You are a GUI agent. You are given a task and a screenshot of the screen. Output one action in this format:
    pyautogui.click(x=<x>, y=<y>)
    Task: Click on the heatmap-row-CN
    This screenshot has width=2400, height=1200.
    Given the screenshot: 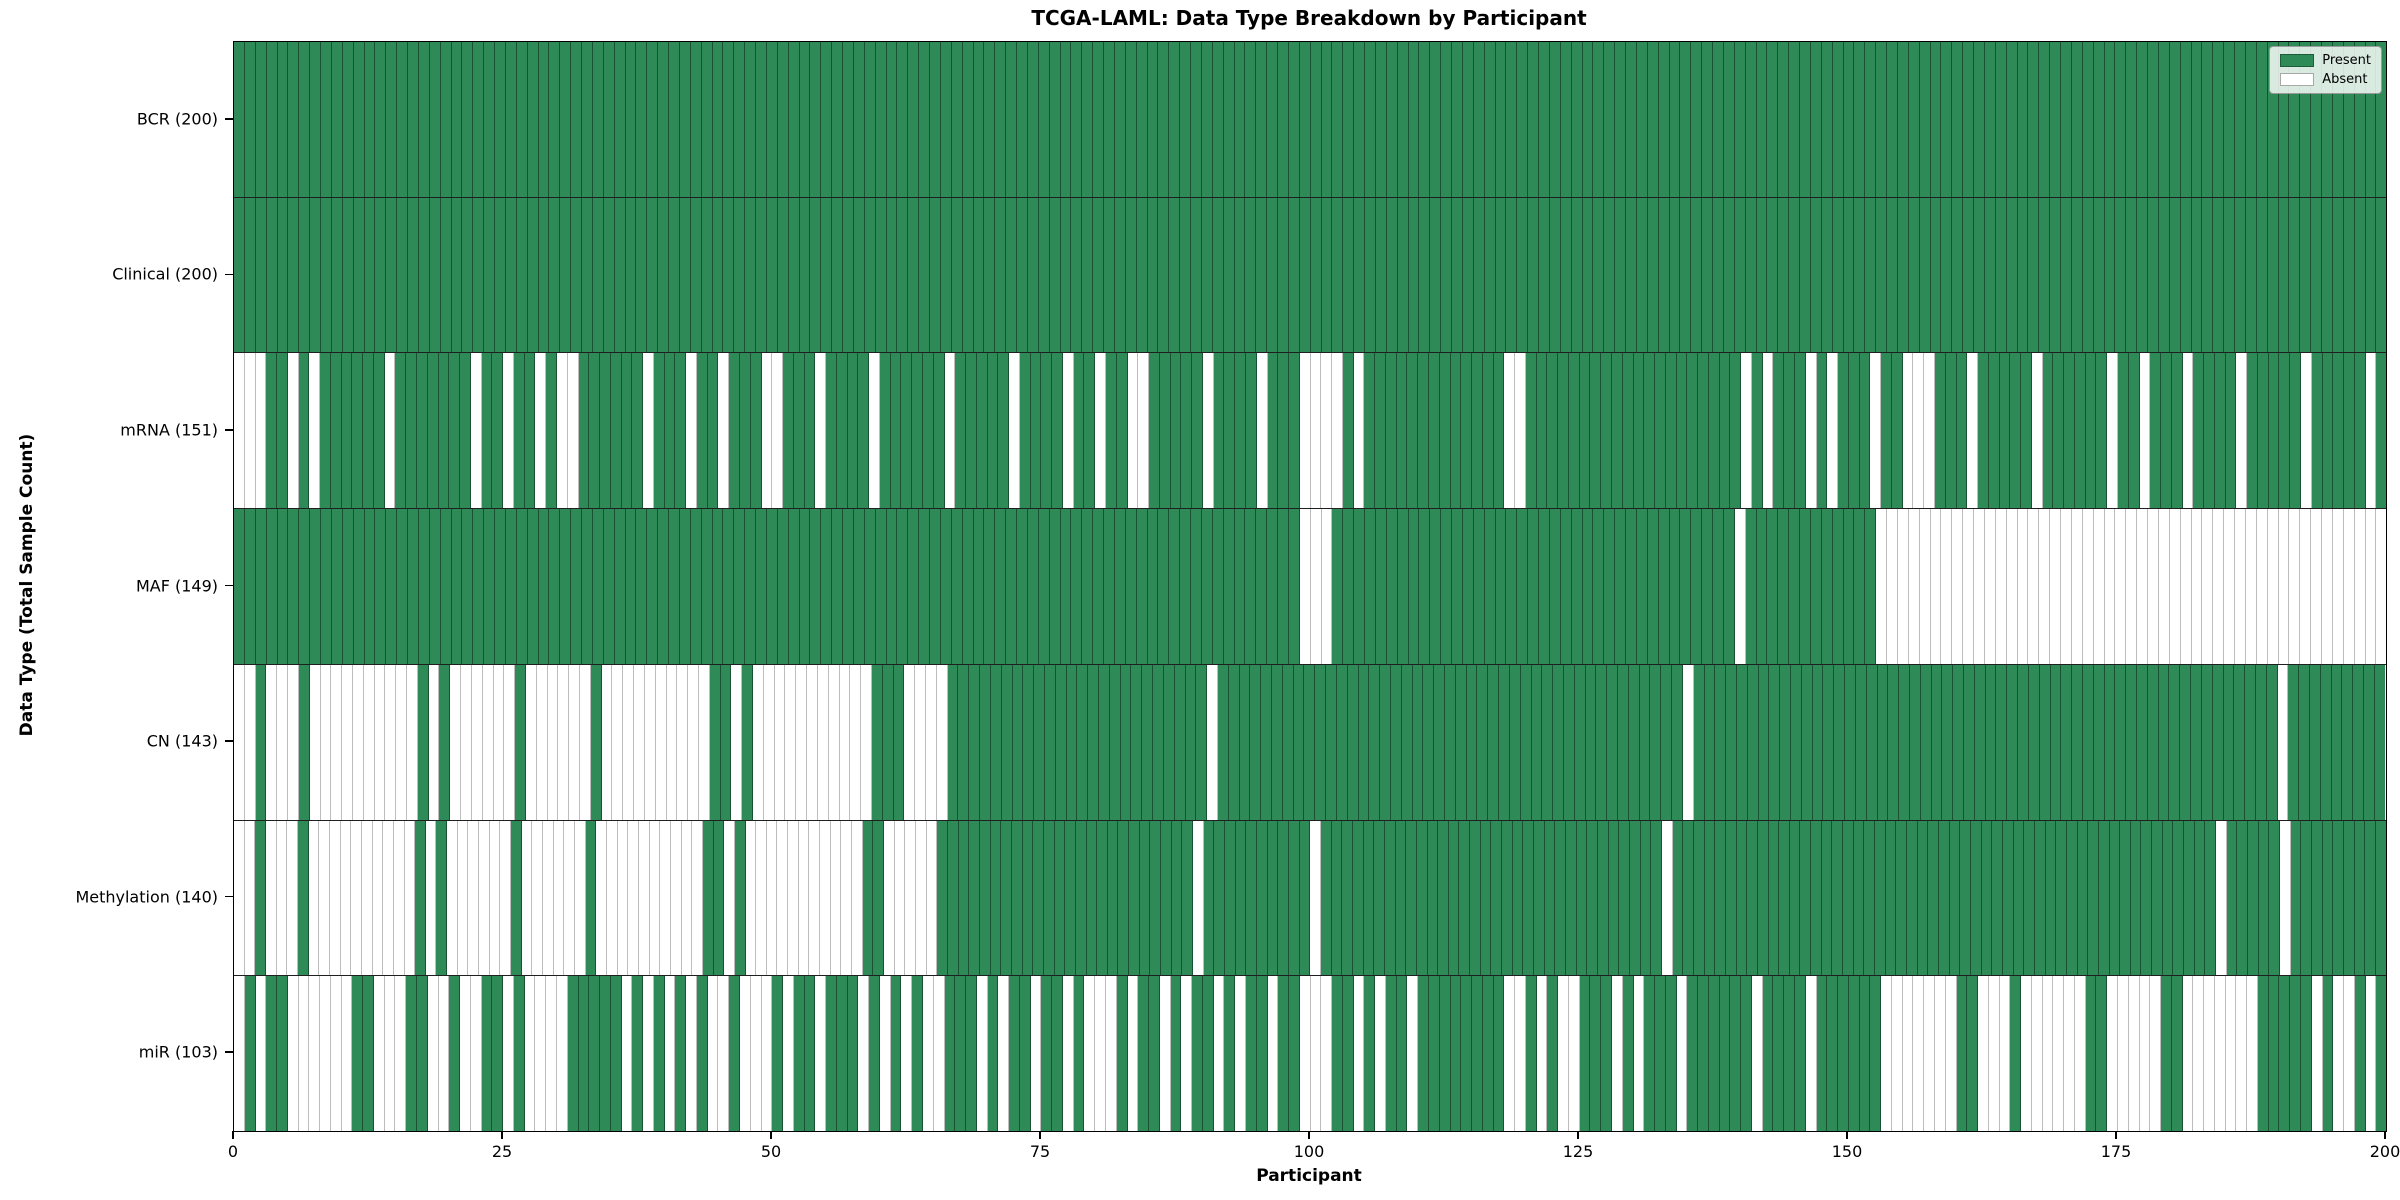 What is the action you would take?
    pyautogui.click(x=1310, y=741)
    